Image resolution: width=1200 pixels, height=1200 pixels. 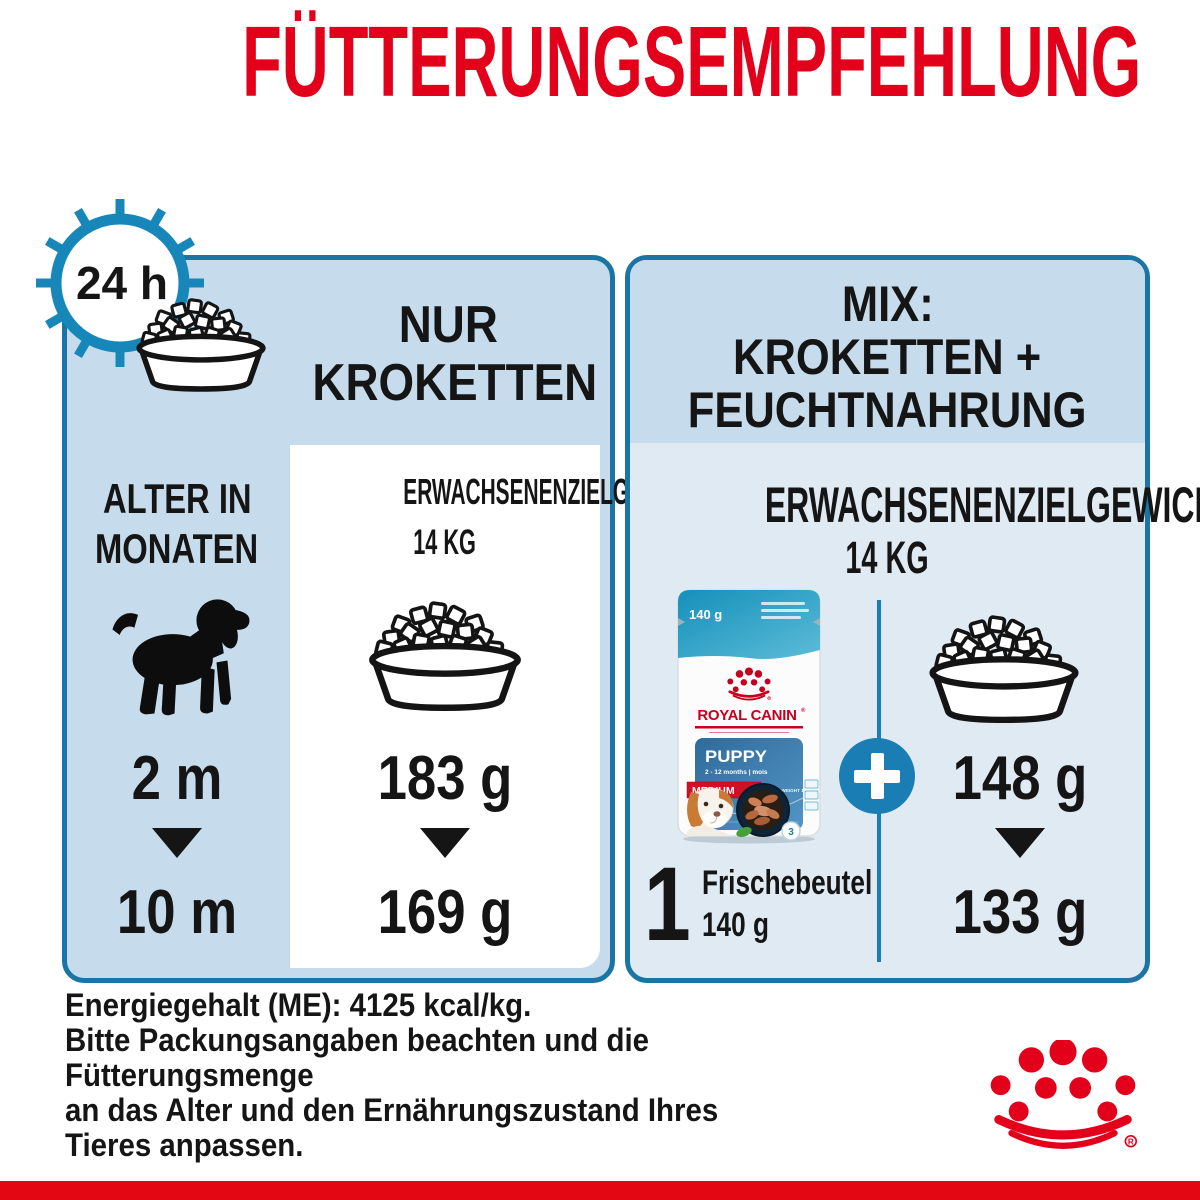 I want to click on pouch-claim-lines, so click(x=785, y=610).